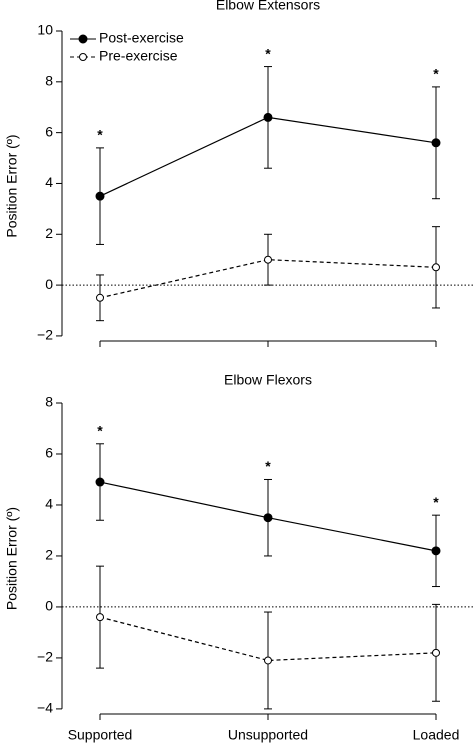 The height and width of the screenshot is (744, 476). I want to click on y-tick-label: −4, so click(45, 708).